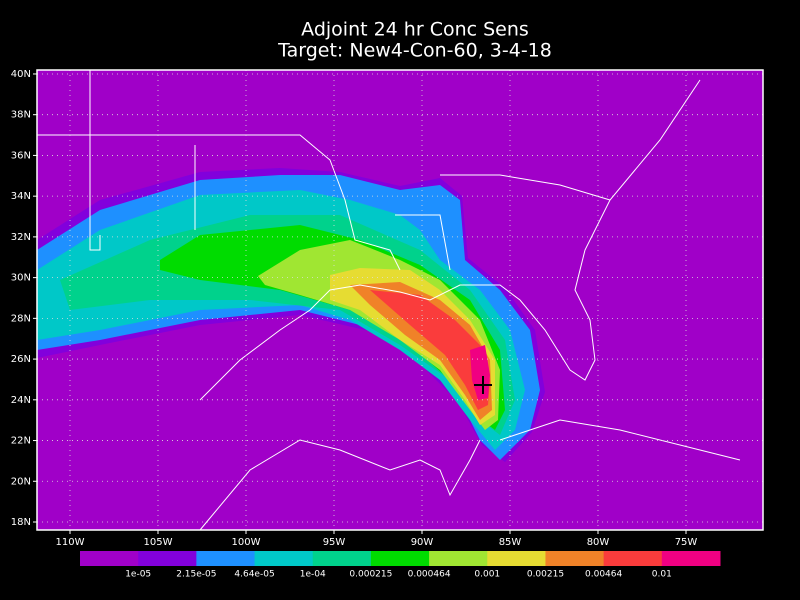 This screenshot has height=600, width=800. I want to click on lon-label: 85W, so click(510, 542).